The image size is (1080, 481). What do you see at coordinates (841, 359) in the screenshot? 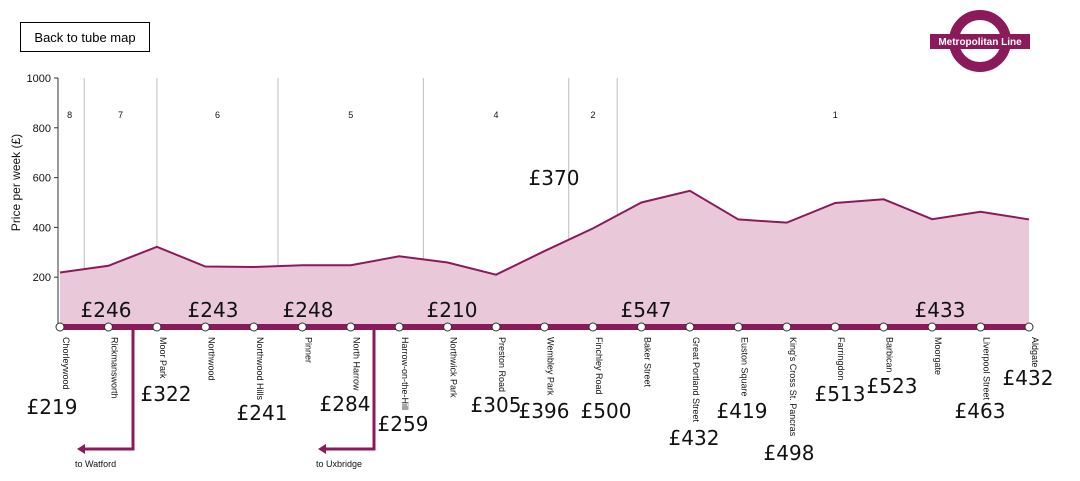
I see `station-label: Farringdon` at bounding box center [841, 359].